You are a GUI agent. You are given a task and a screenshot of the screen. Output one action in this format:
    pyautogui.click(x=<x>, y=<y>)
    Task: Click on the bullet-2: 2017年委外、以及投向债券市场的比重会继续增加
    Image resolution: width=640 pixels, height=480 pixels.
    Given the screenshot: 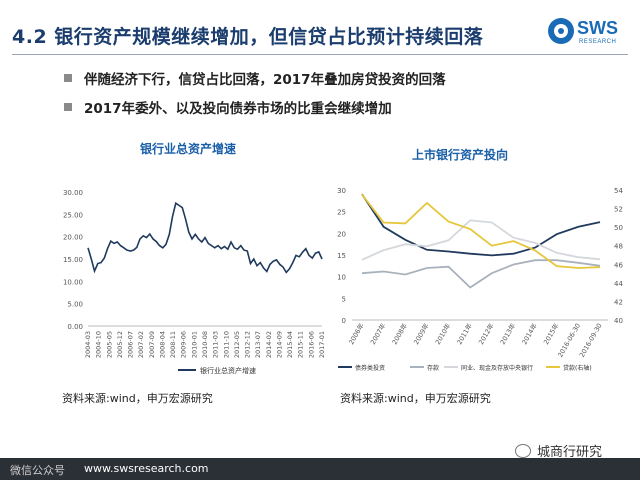 What is the action you would take?
    pyautogui.click(x=228, y=107)
    